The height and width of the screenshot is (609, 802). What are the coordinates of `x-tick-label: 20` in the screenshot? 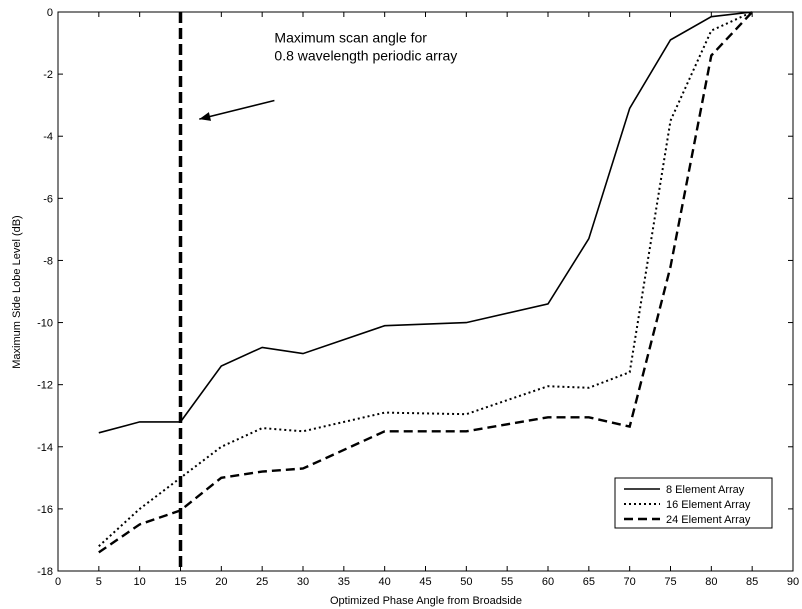 It's located at (221, 582).